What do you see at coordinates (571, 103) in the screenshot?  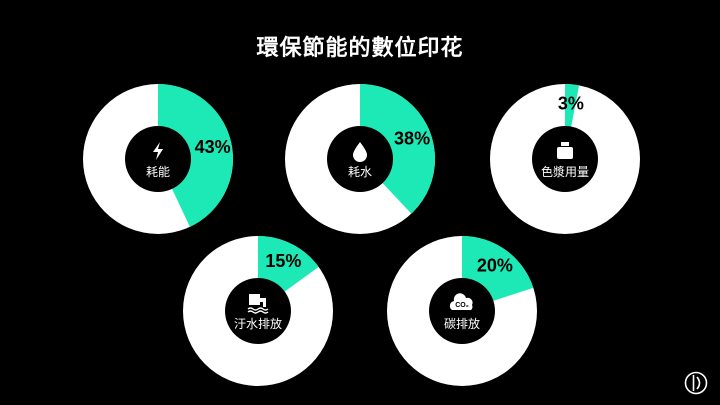 I see `percent-label: 3%` at bounding box center [571, 103].